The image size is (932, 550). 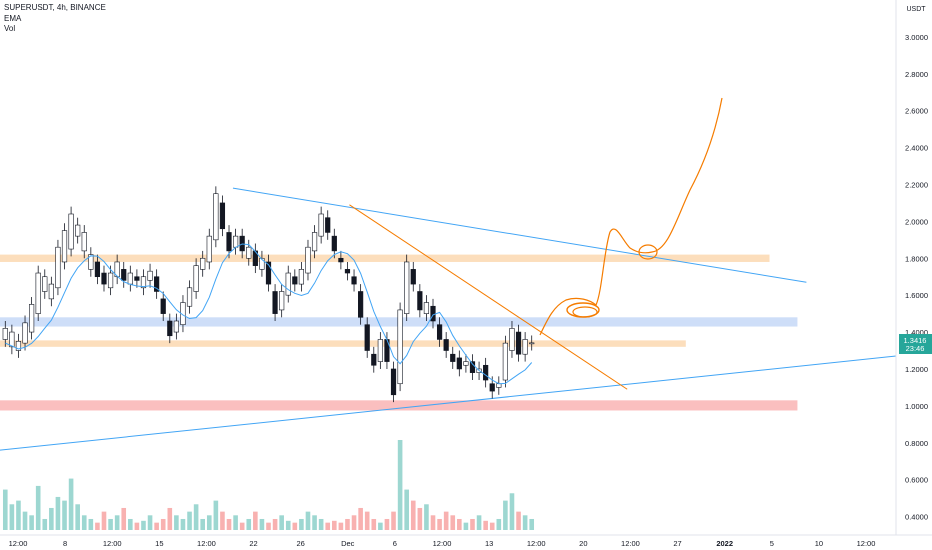 I want to click on last-price-value: 1.3416, so click(x=915, y=340).